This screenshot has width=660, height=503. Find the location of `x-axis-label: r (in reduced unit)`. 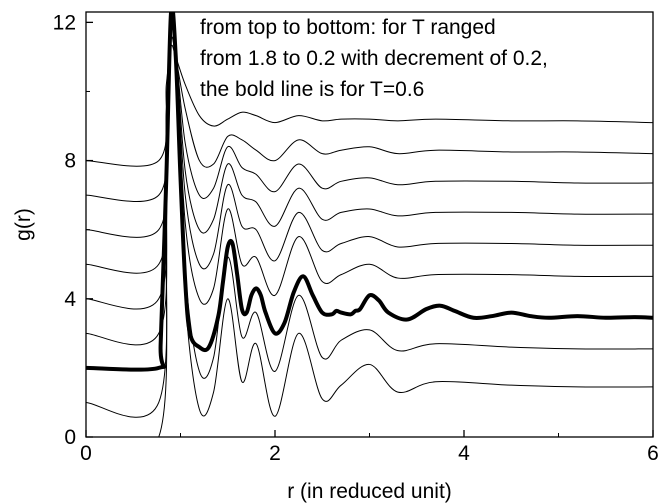

x-axis-label: r (in reduced unit) is located at coordinates (369, 491).